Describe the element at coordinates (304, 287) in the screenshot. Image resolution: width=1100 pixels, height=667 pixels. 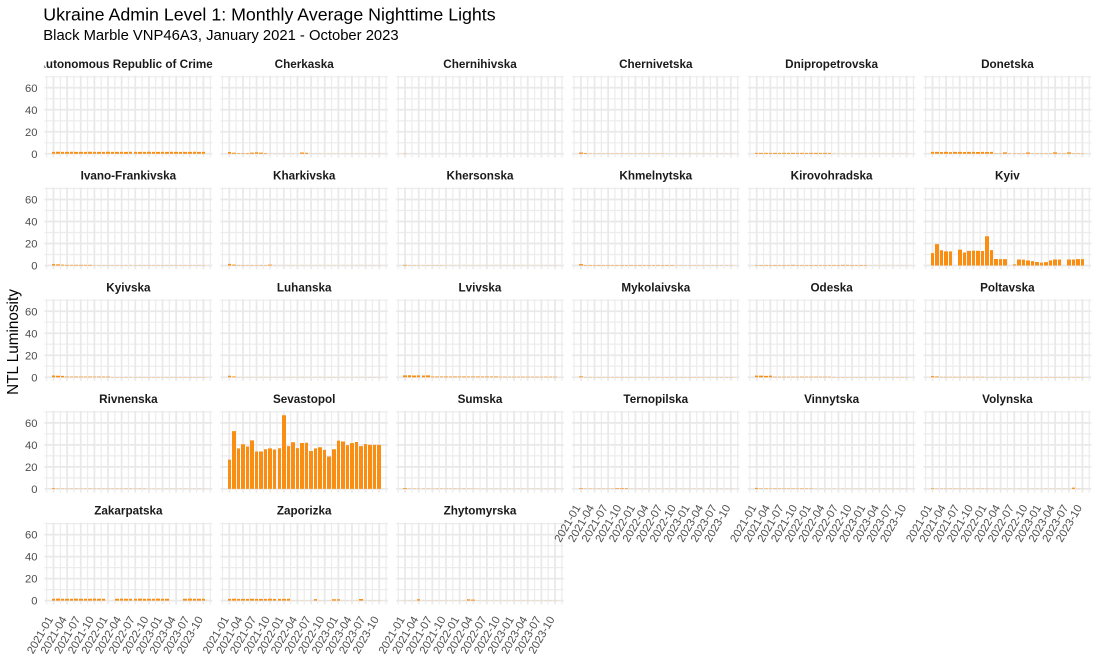
I see `svg-text: Luhanska` at that location.